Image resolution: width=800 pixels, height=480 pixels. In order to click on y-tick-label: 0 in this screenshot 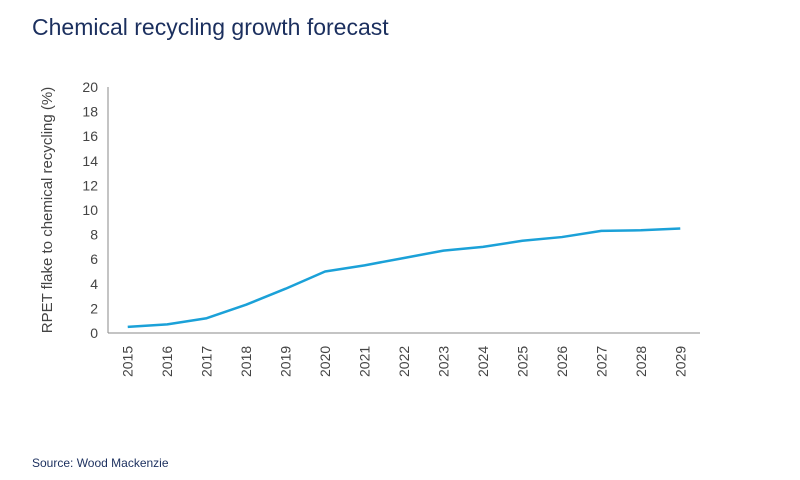, I will do `click(94, 333)`.